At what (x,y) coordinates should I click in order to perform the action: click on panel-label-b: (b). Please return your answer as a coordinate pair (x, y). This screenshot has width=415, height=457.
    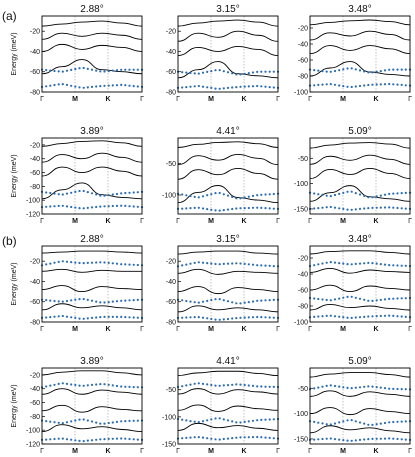
    Looking at the image, I should click on (9, 241).